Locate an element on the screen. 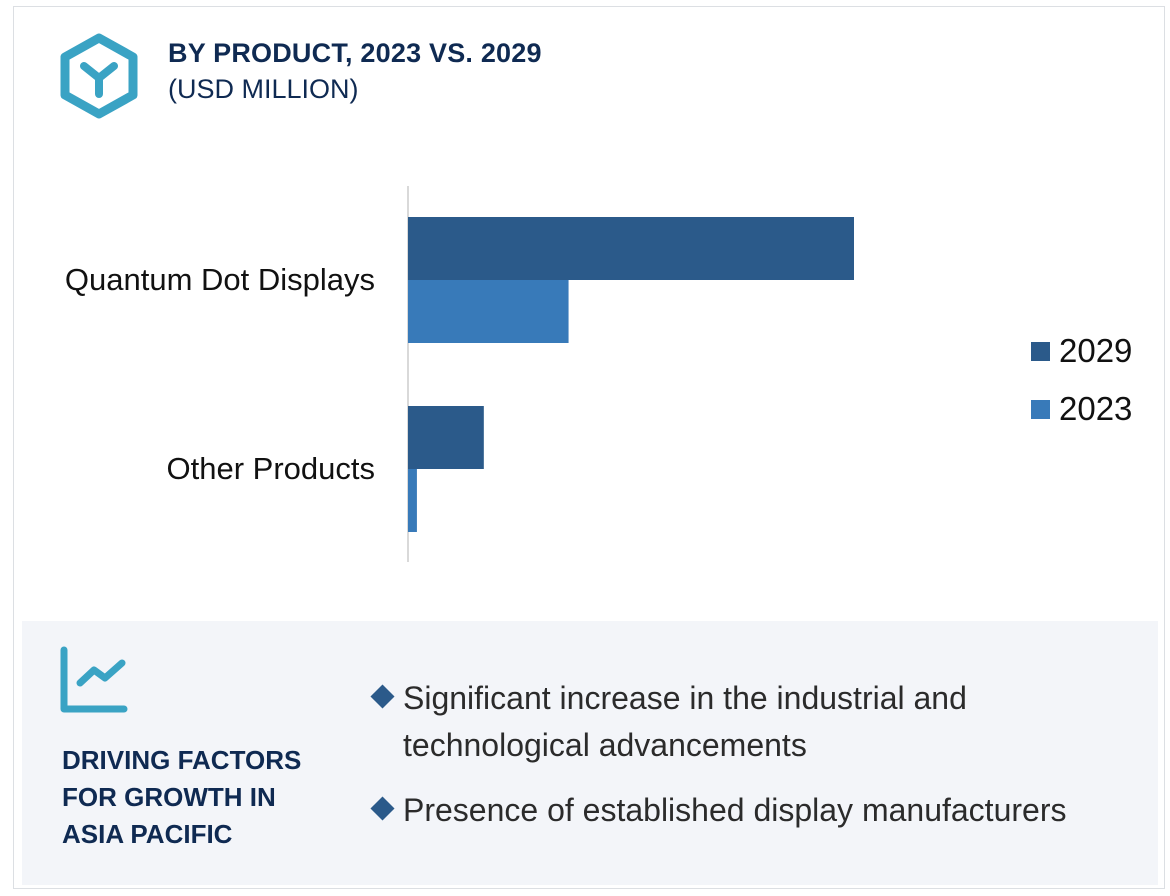  bar-2029-other-products is located at coordinates (446, 437).